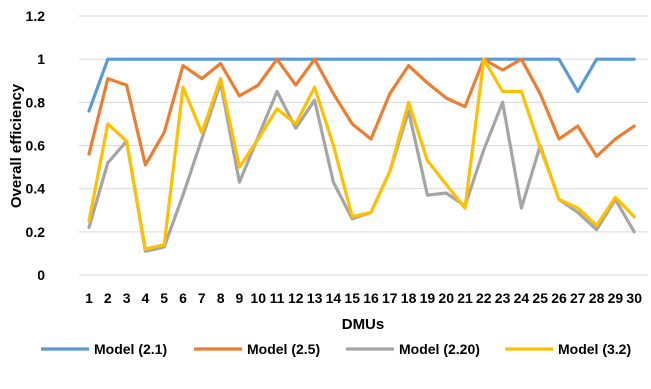 The height and width of the screenshot is (389, 651). Describe the element at coordinates (390, 298) in the screenshot. I see `x-tick-label: 17` at that location.